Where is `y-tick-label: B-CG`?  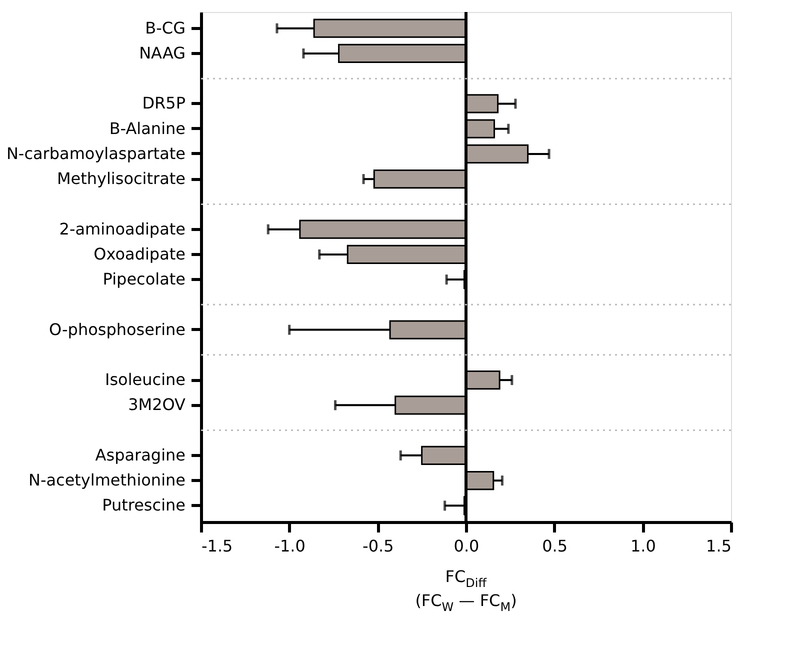 y-tick-label: B-CG is located at coordinates (165, 28).